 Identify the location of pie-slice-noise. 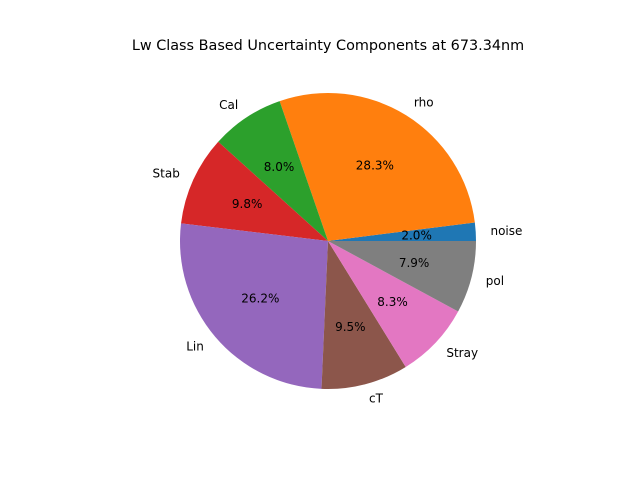
(402, 231).